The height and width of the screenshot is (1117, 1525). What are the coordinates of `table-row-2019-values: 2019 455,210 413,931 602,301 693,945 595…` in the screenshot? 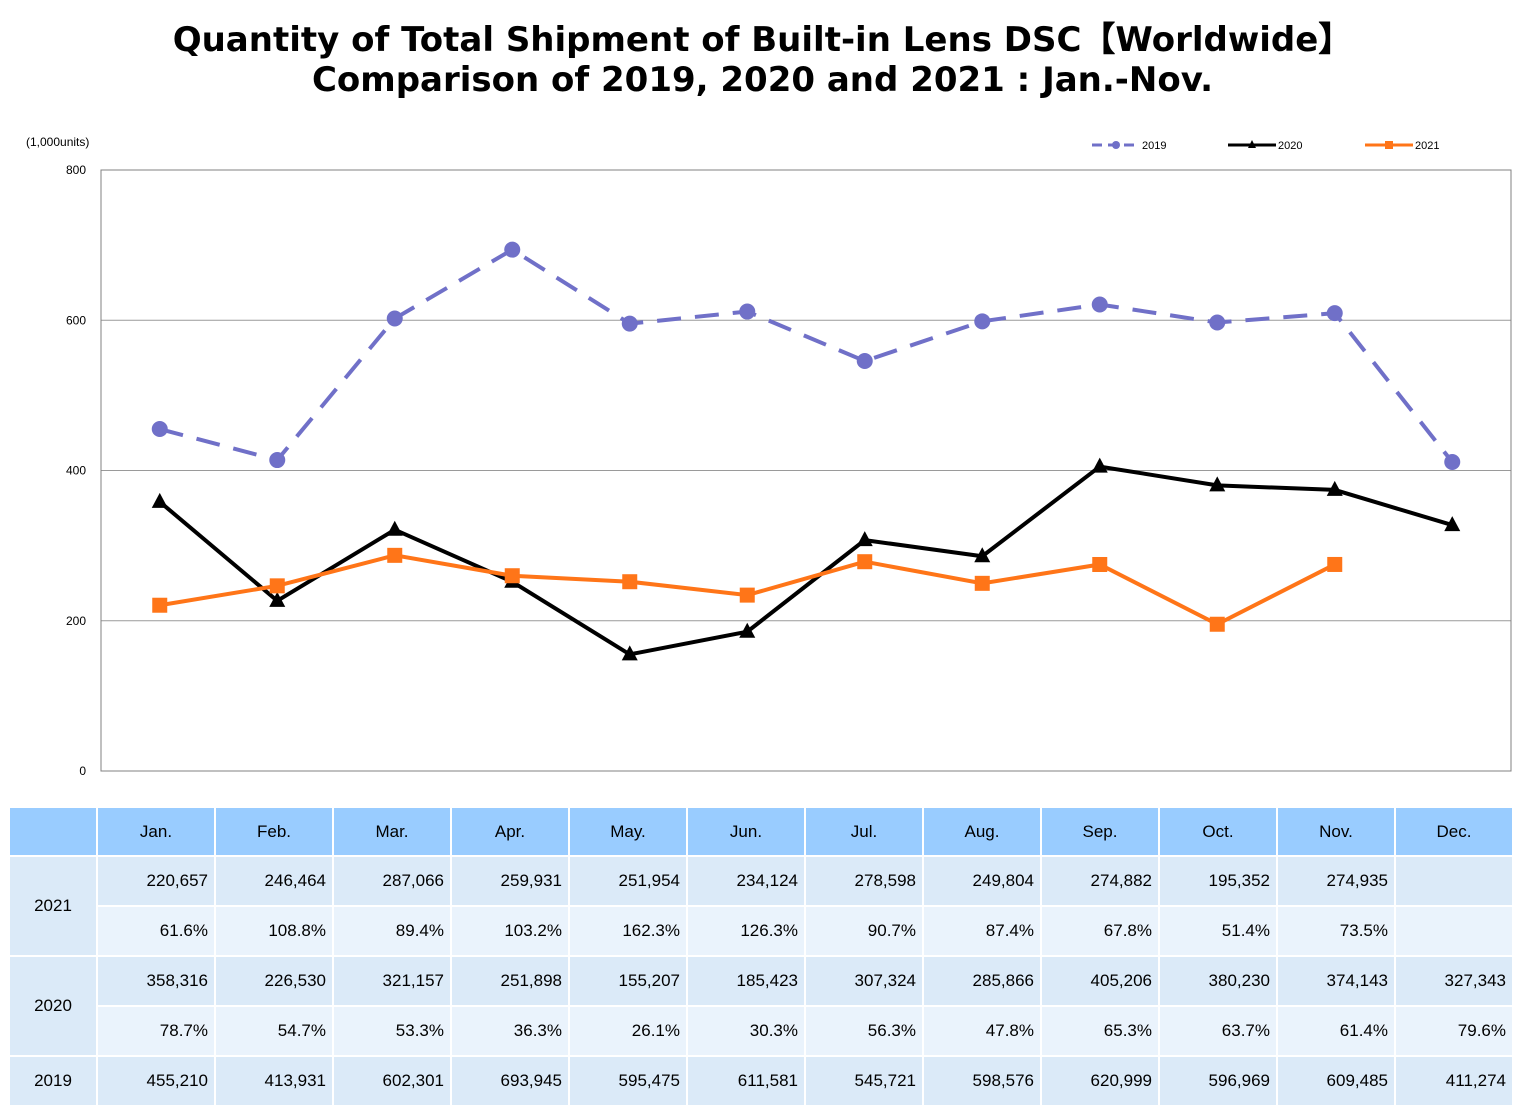 It's located at (761, 1081).